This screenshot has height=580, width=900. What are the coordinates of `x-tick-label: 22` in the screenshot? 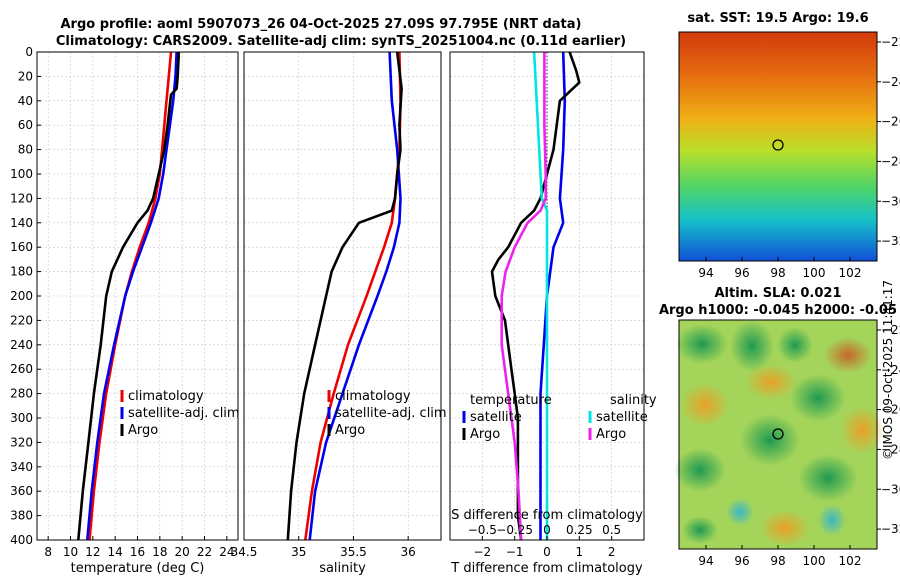 It's located at (204, 552).